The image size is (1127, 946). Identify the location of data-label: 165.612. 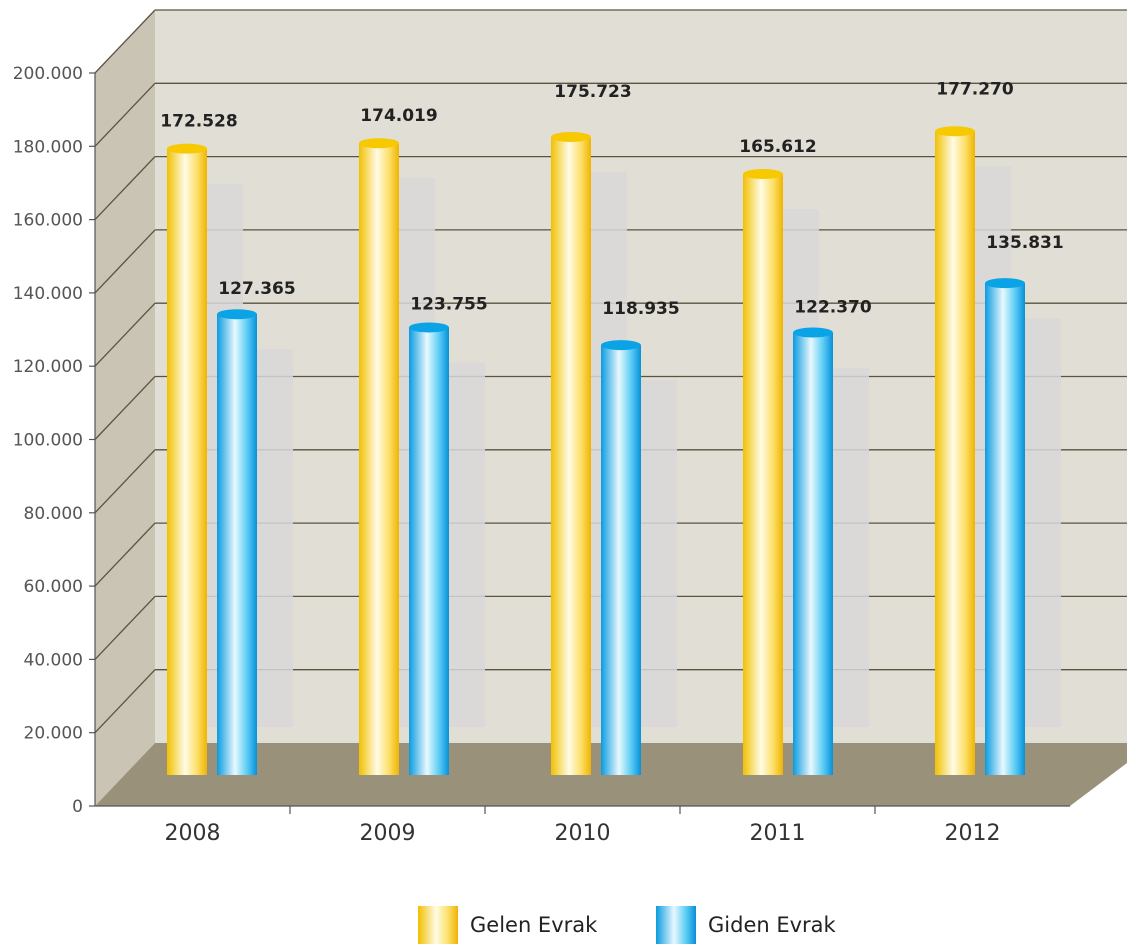
(777, 147).